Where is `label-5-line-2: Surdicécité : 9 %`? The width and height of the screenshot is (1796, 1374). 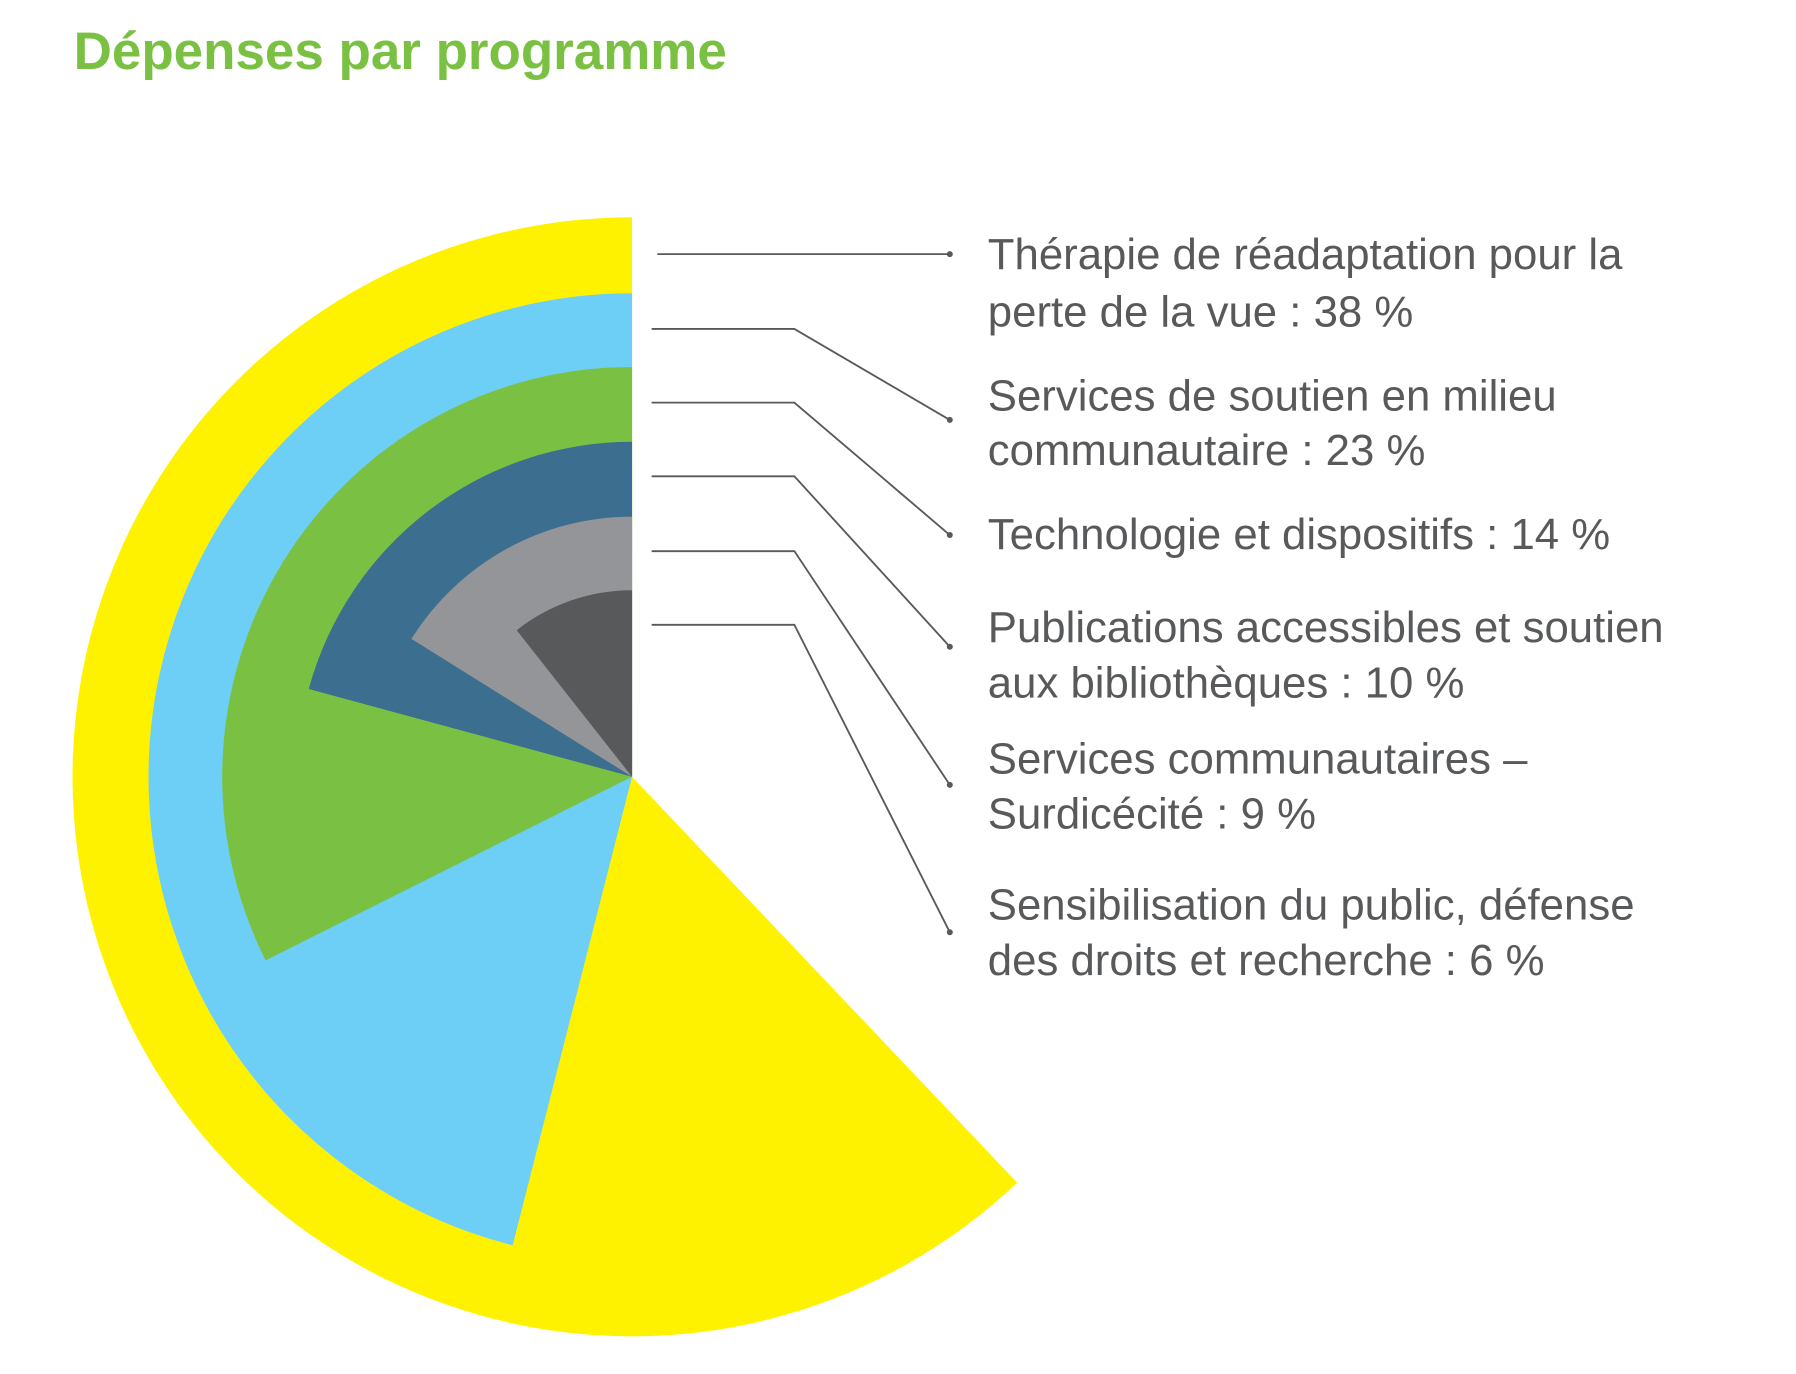
label-5-line-2: Surdicécité : 9 % is located at coordinates (1152, 814).